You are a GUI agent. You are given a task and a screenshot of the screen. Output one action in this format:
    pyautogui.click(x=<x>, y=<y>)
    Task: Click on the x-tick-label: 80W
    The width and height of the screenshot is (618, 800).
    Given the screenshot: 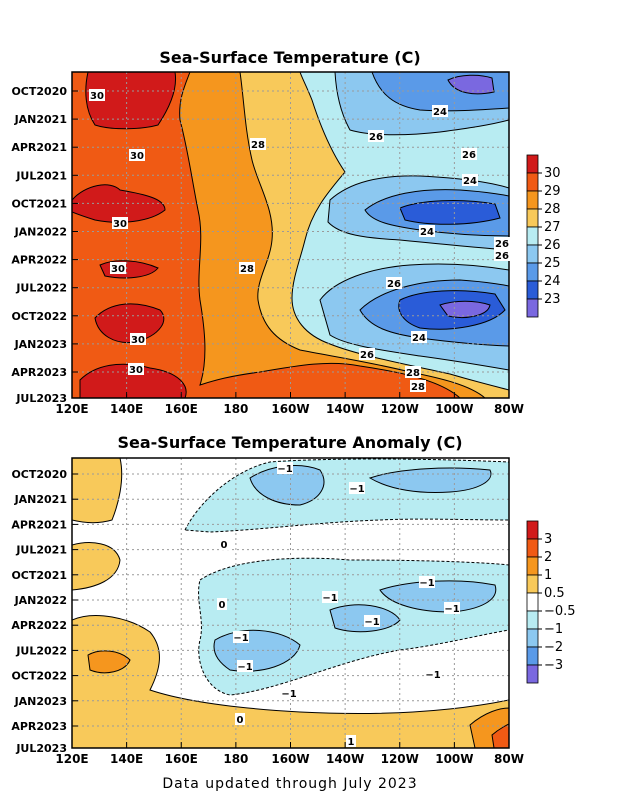 What is the action you would take?
    pyautogui.click(x=509, y=759)
    